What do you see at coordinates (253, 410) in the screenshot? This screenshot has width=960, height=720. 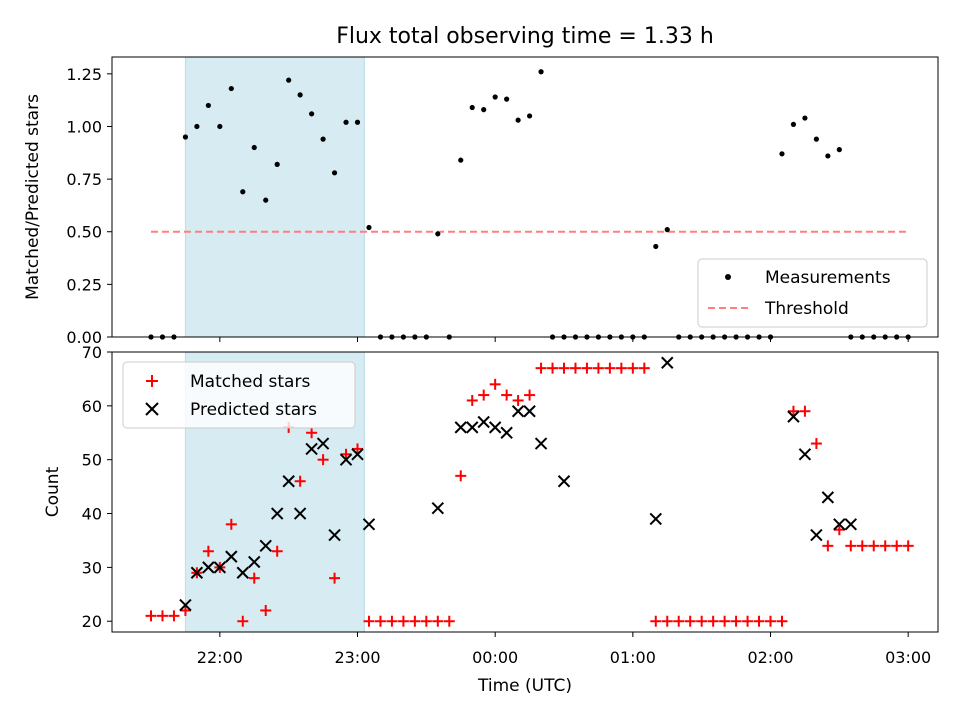 I see `legend-predicted-label: Predicted stars` at bounding box center [253, 410].